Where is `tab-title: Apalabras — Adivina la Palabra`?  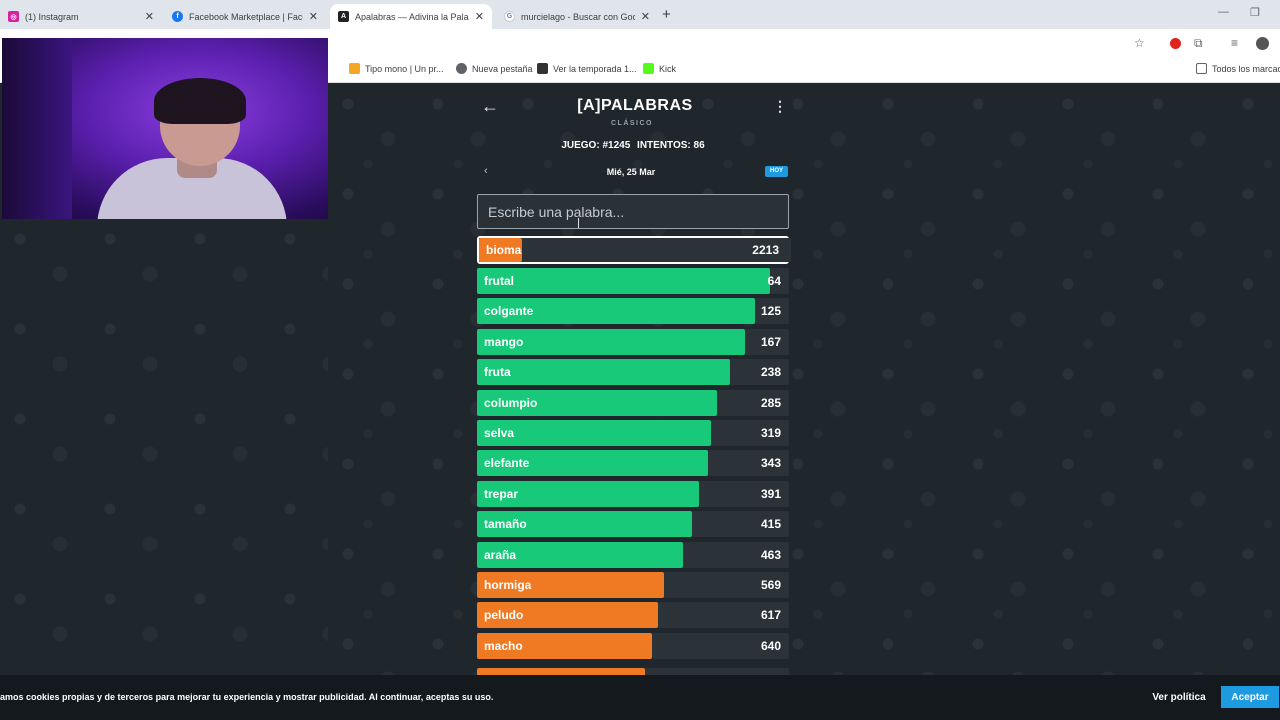 tab-title: Apalabras — Adivina la Palabra is located at coordinates (412, 16).